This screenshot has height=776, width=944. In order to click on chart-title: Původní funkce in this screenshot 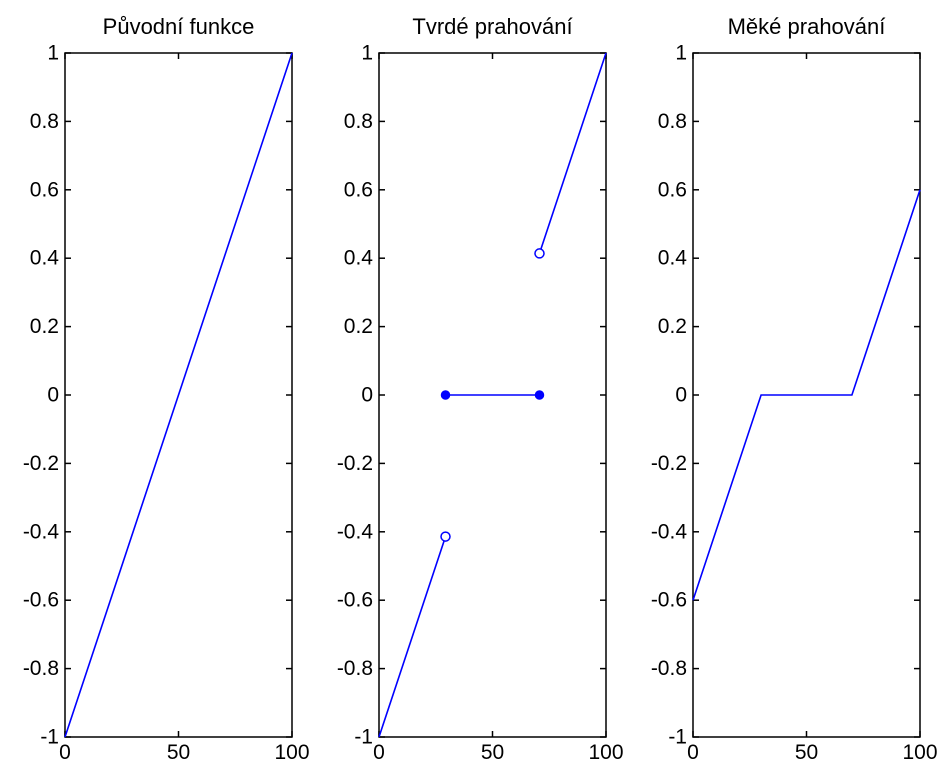, I will do `click(179, 26)`.